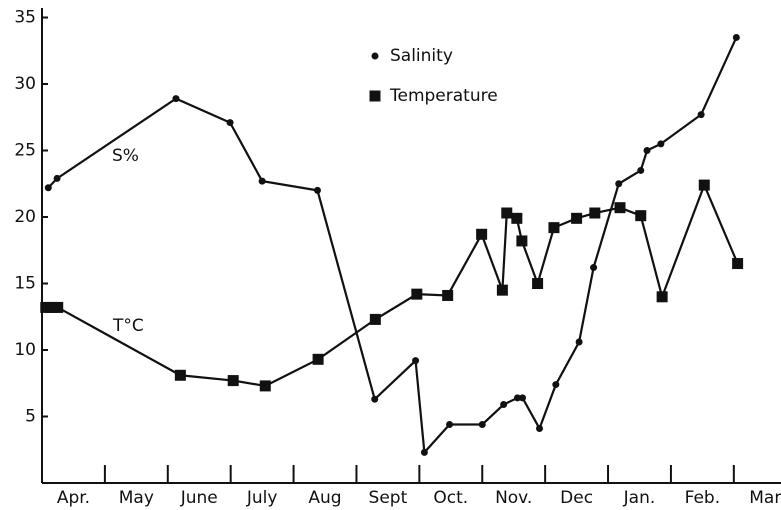  I want to click on annotation: S%, so click(125, 156).